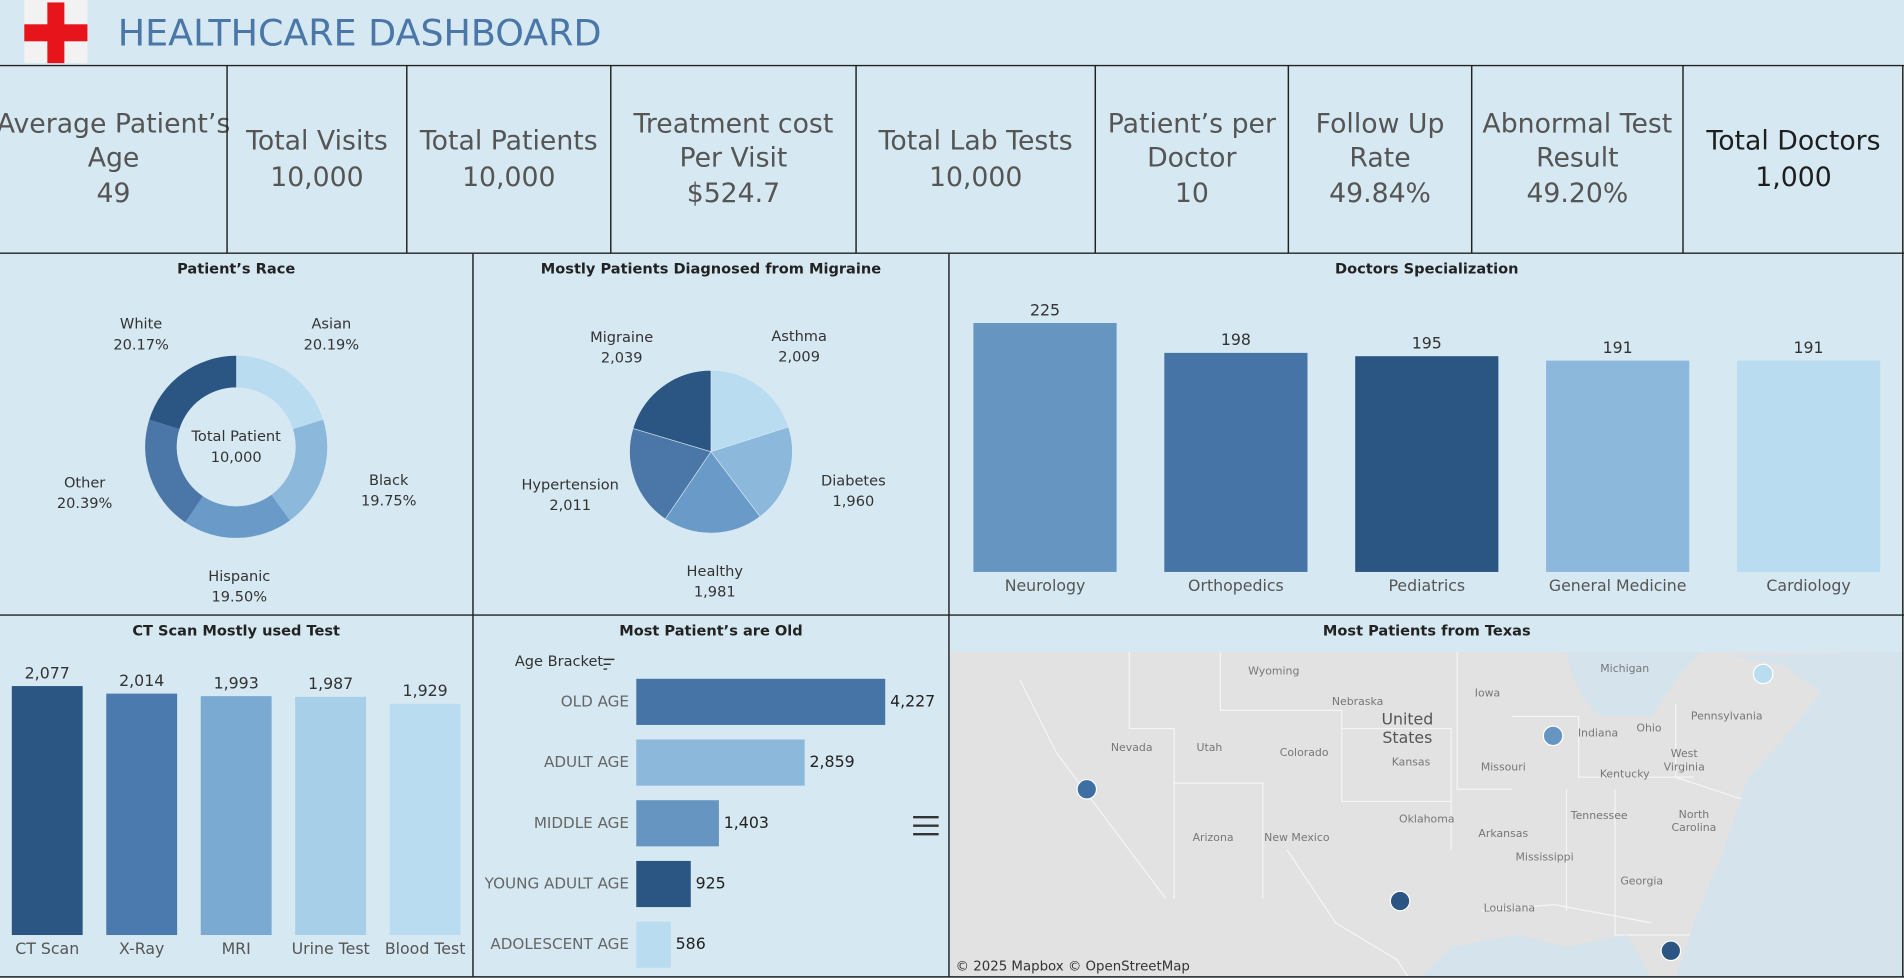  I want to click on map-place-label: Iowa, so click(1488, 692).